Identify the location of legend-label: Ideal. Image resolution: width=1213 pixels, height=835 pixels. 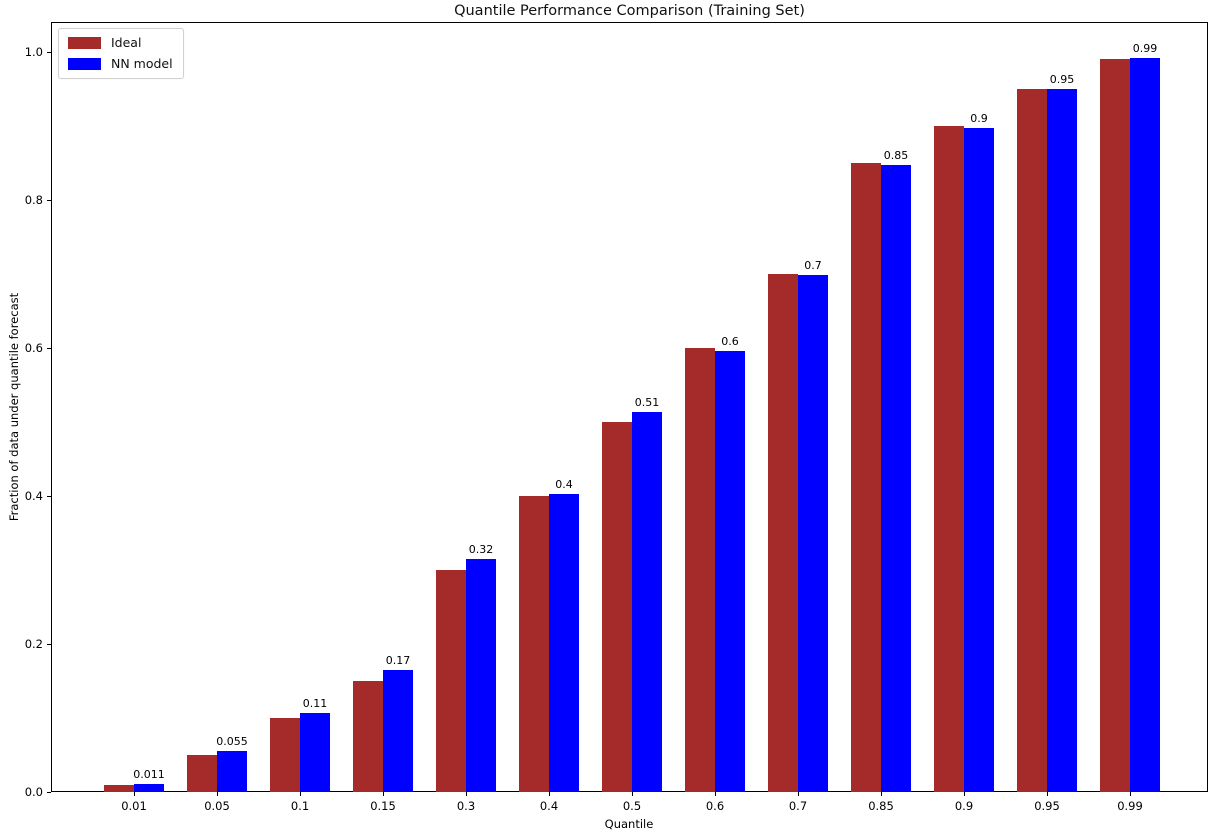
(126, 42).